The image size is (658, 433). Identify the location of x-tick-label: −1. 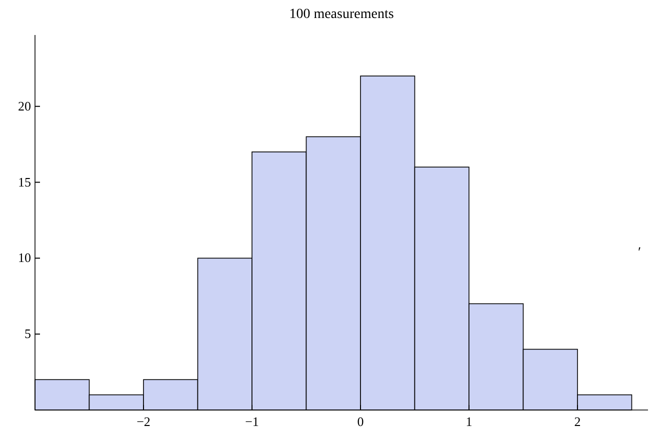
(252, 421).